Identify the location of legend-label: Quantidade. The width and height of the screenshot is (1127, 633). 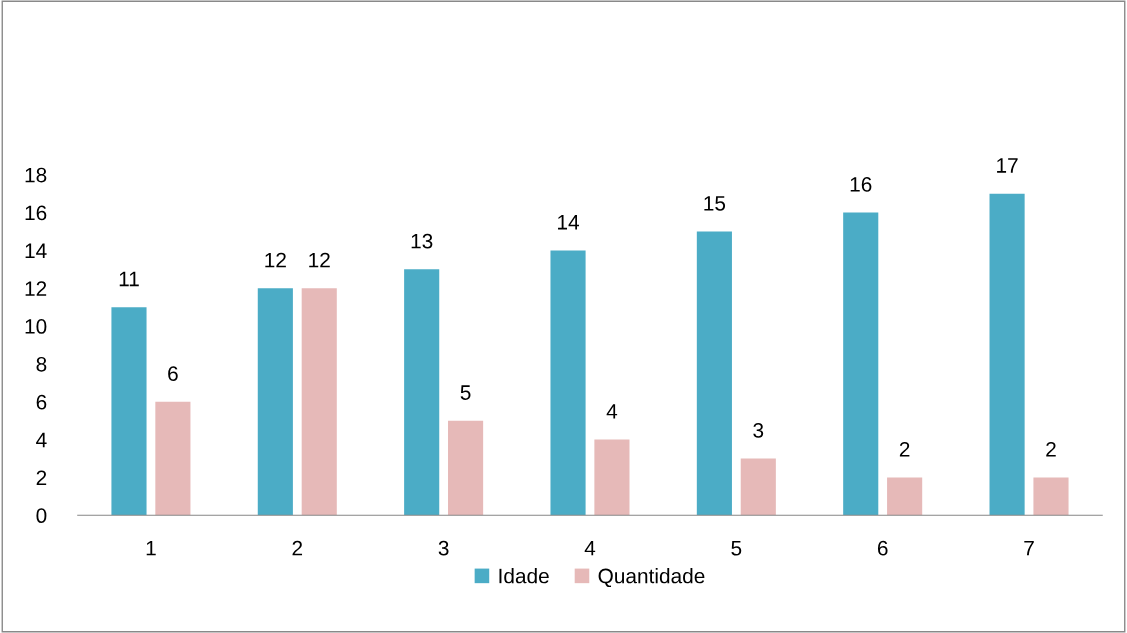
(651, 578).